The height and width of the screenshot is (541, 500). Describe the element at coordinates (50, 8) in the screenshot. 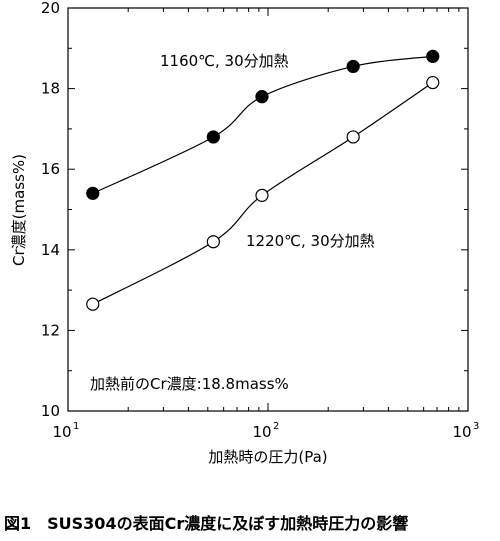

I see `y-tick-label-20: 20` at that location.